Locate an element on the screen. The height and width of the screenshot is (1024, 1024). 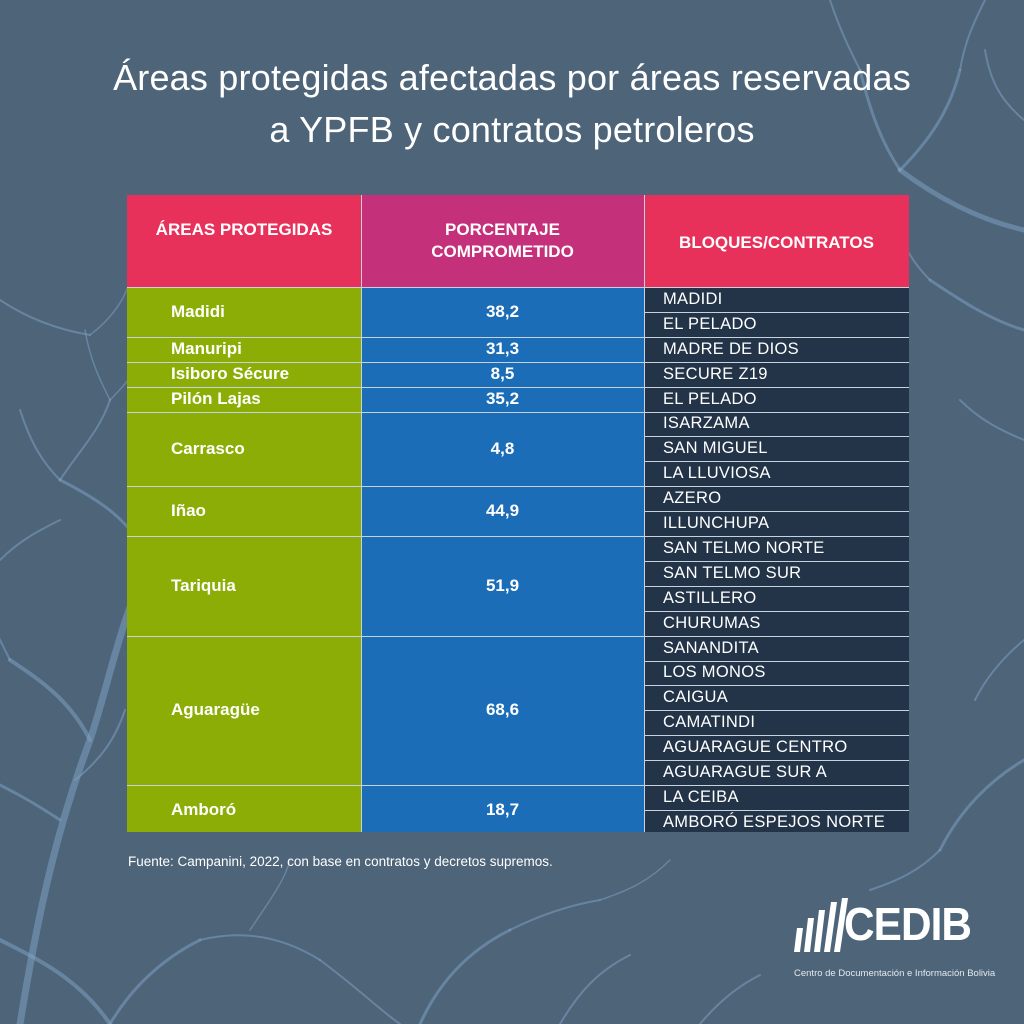
block-contract-name: CAIGUA is located at coordinates (696, 697).